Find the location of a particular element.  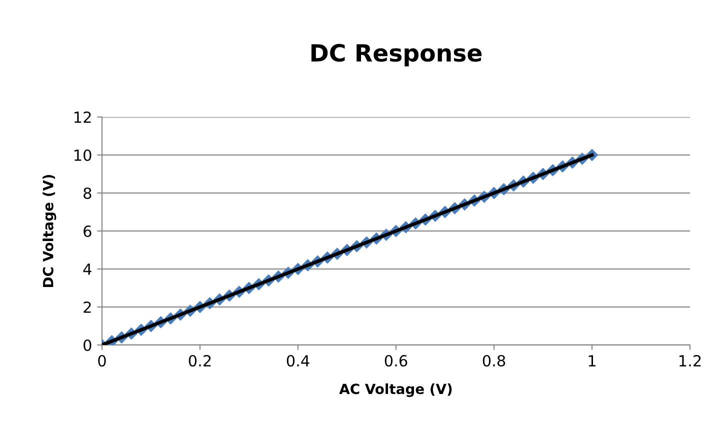

x-tick-label: 0.2 is located at coordinates (199, 360).